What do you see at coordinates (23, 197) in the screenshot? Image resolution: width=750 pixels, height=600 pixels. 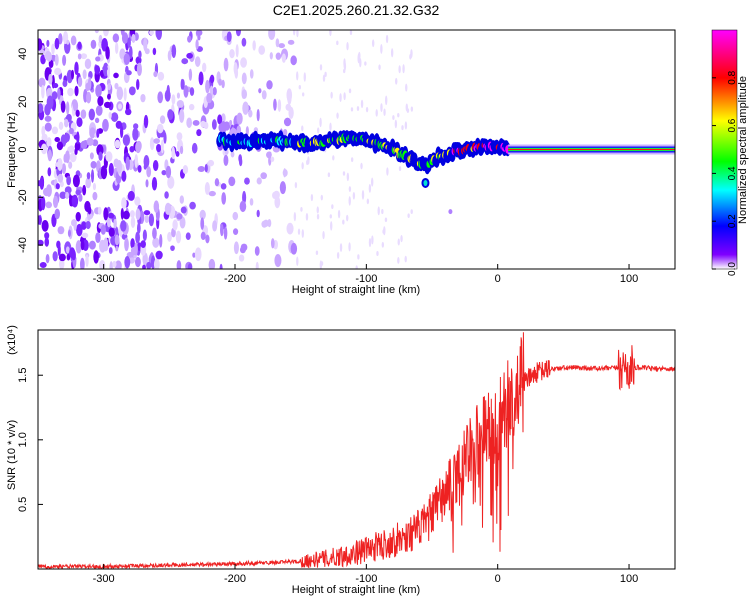 I see `top-y-tick-label: -20` at bounding box center [23, 197].